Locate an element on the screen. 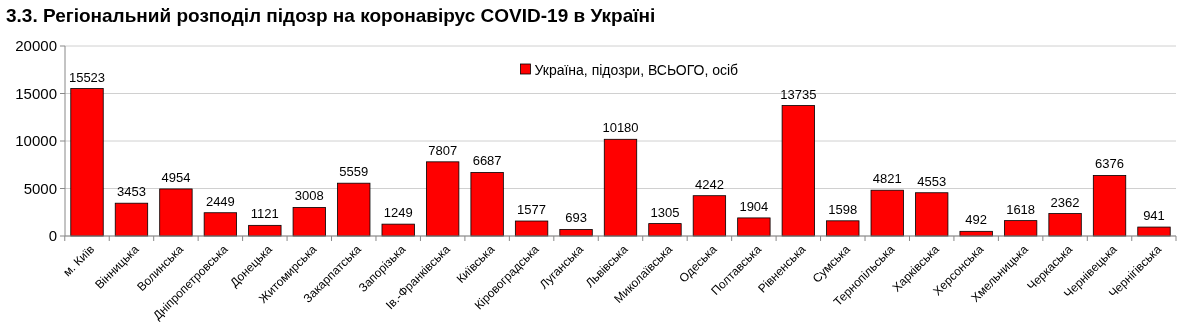 This screenshot has height=336, width=1202. data-label: 15523 is located at coordinates (87, 77).